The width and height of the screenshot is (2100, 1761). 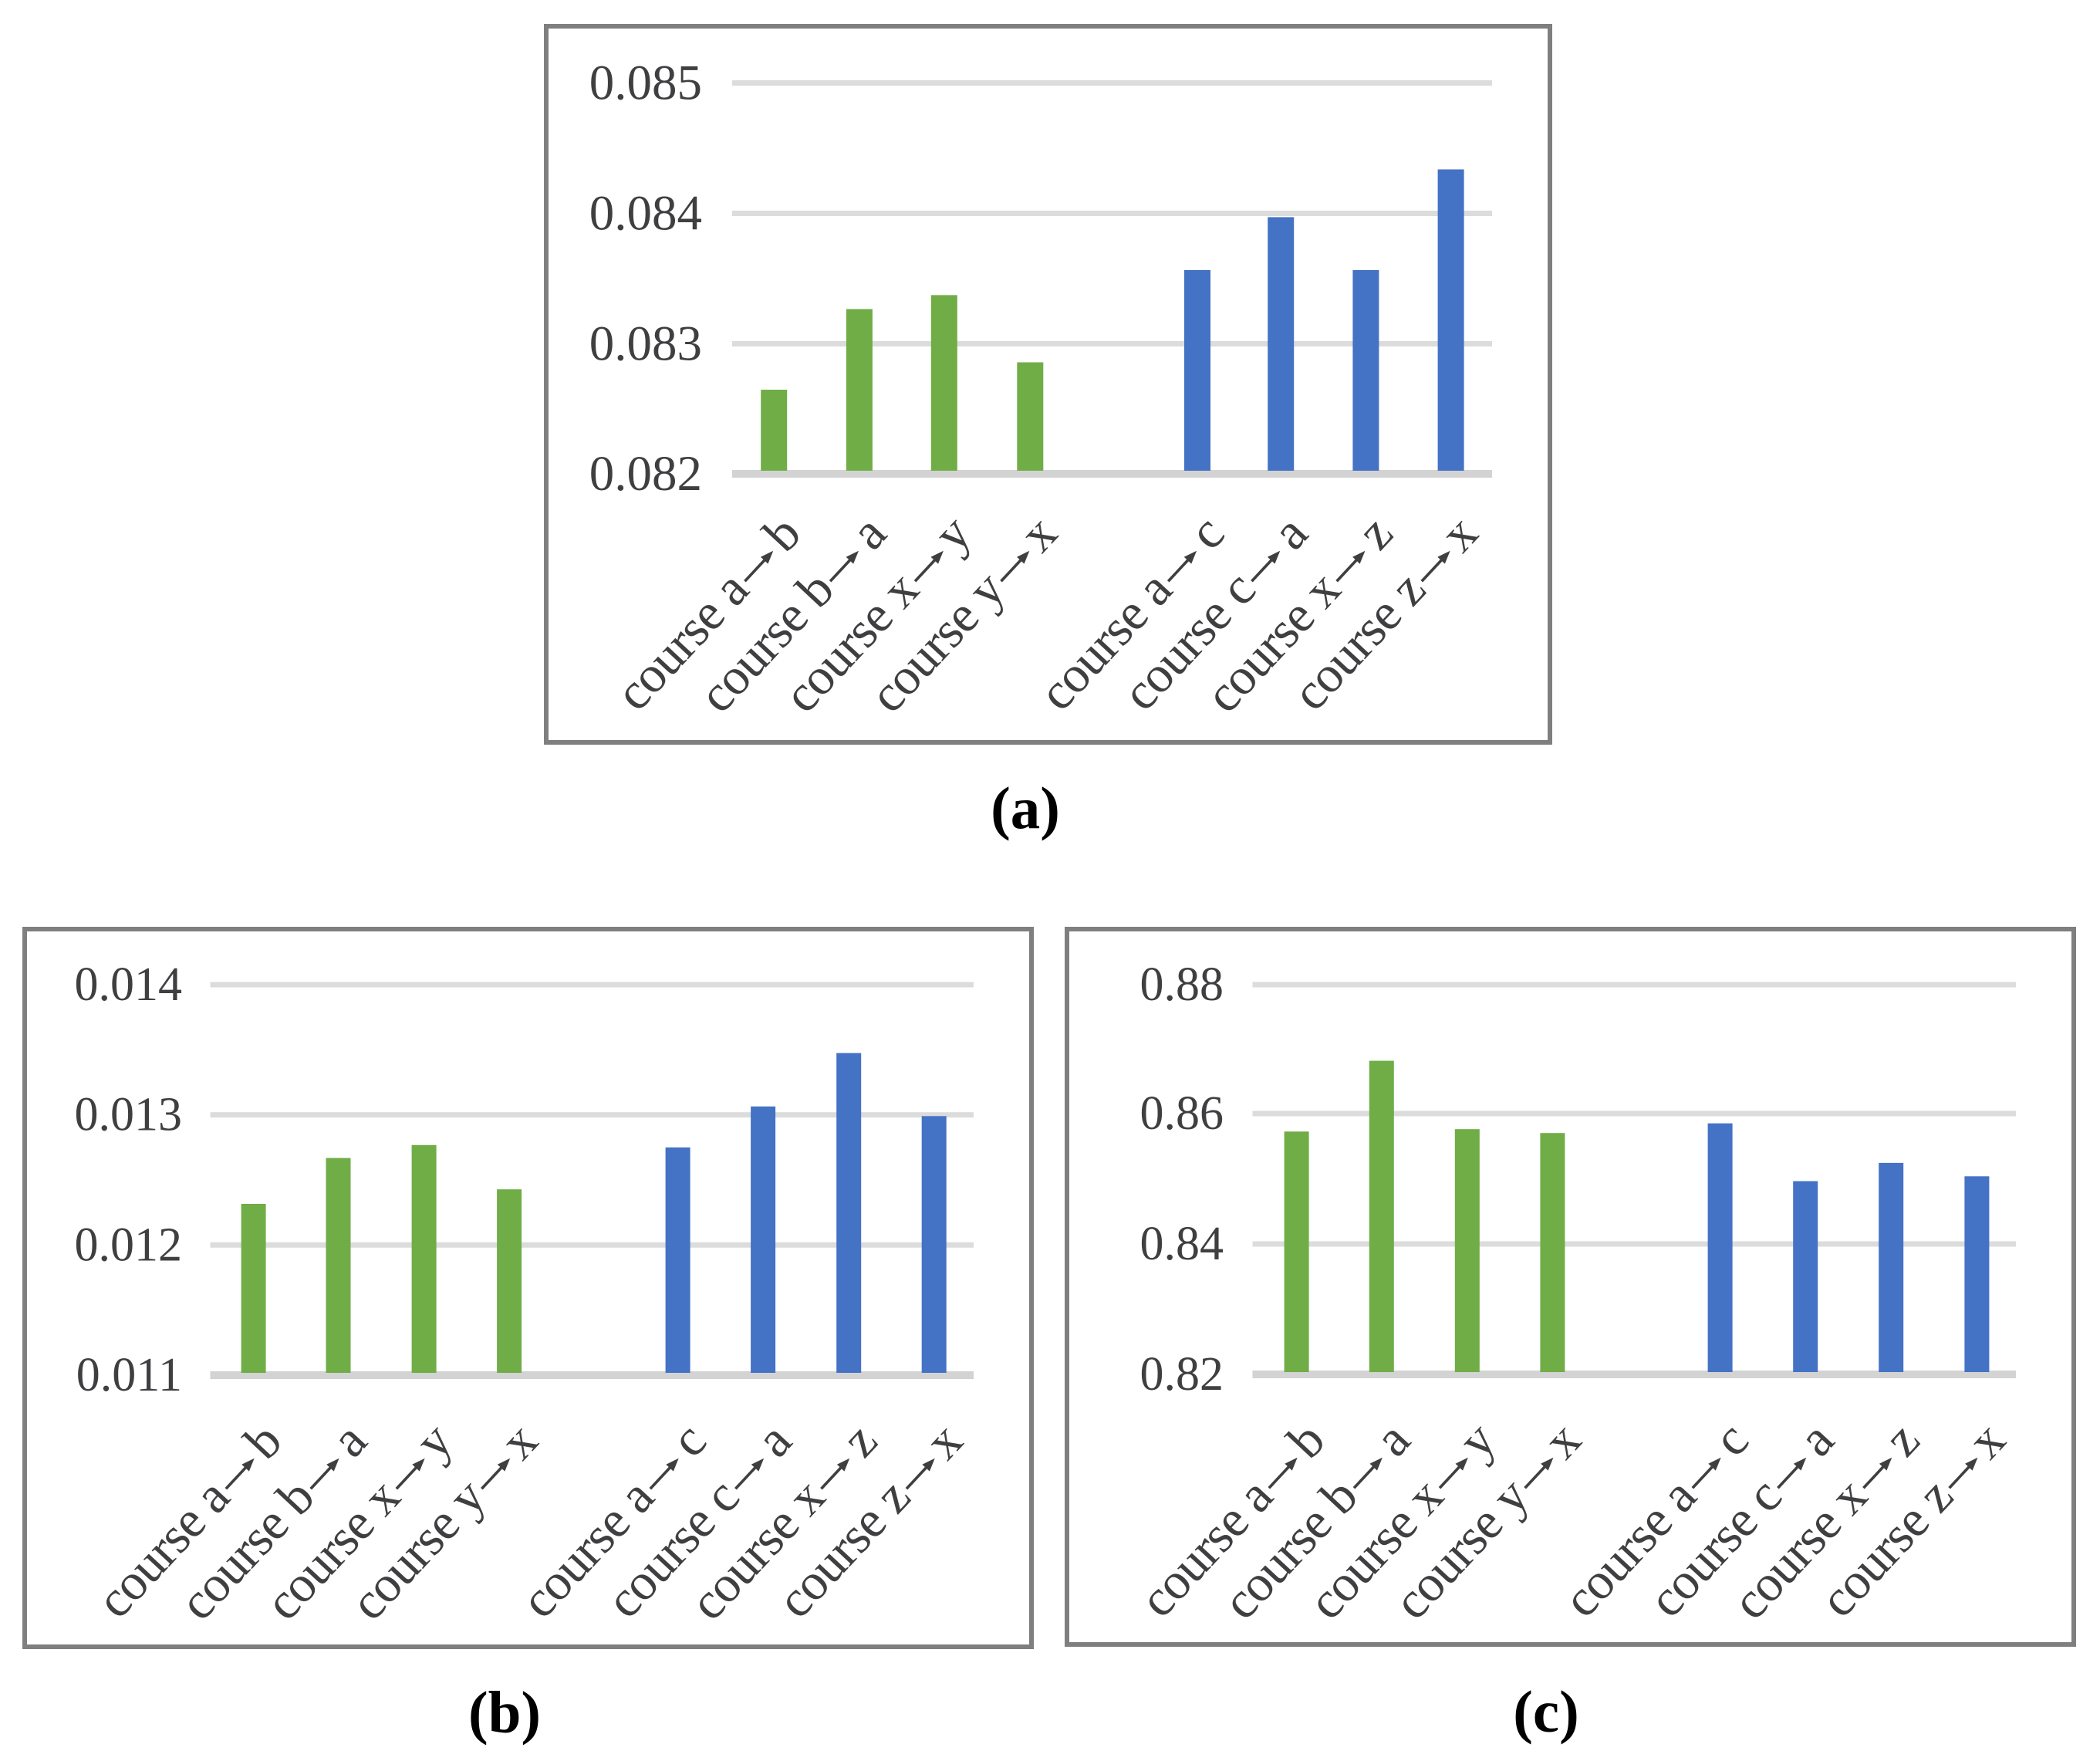 I want to click on svg-text: 0.011, so click(x=129, y=1375).